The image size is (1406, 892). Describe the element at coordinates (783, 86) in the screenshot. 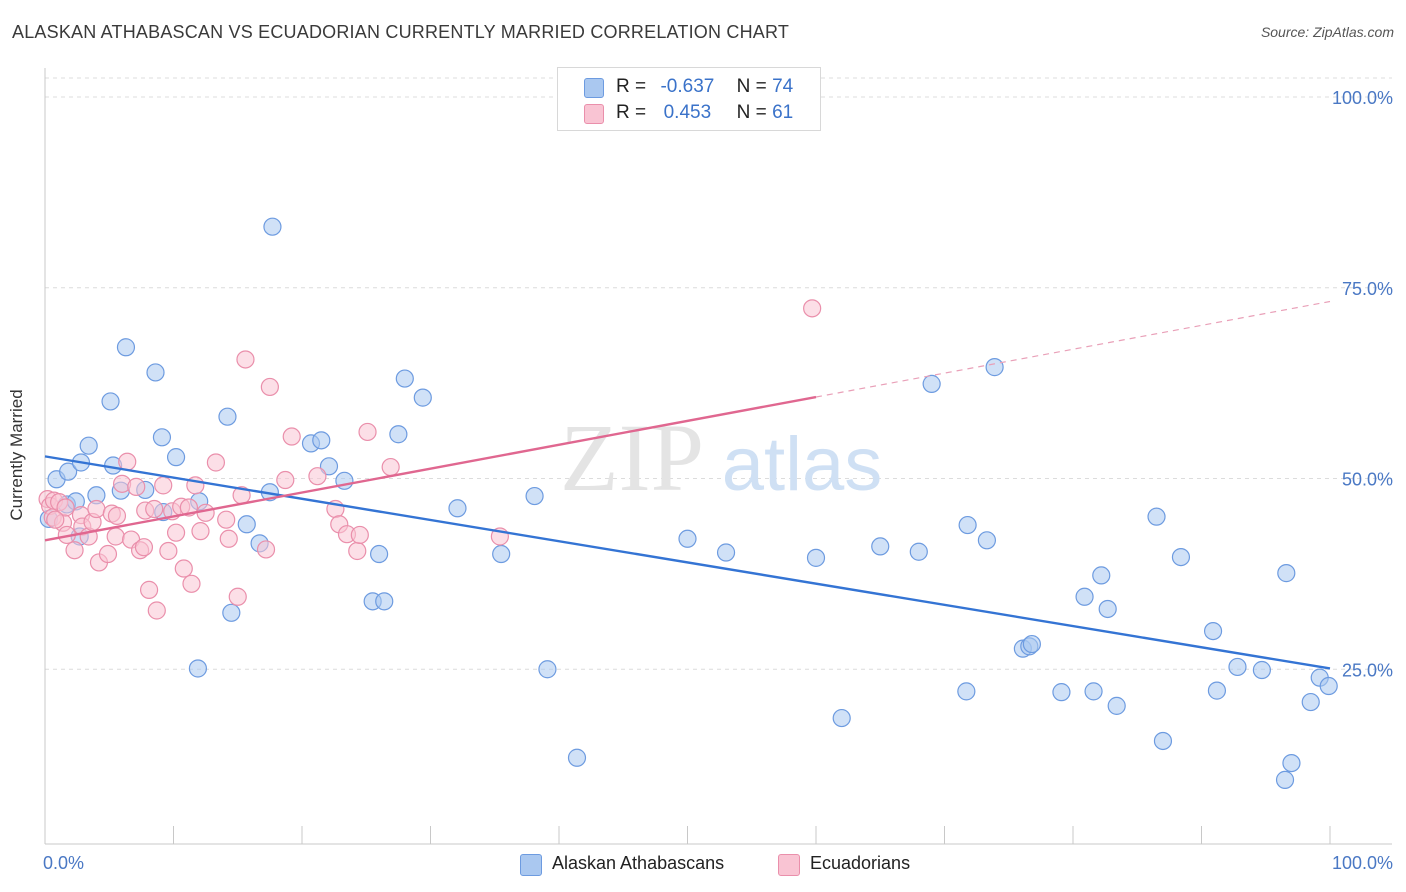

I see `n-value-athabascan: 74` at that location.